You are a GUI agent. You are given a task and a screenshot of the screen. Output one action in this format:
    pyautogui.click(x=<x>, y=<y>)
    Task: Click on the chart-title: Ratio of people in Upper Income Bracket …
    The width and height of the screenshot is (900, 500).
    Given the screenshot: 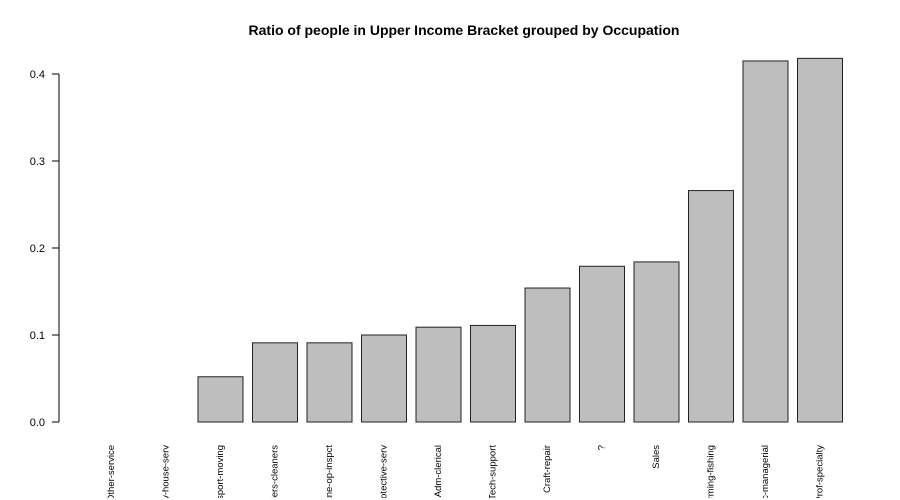 What is the action you would take?
    pyautogui.click(x=464, y=30)
    